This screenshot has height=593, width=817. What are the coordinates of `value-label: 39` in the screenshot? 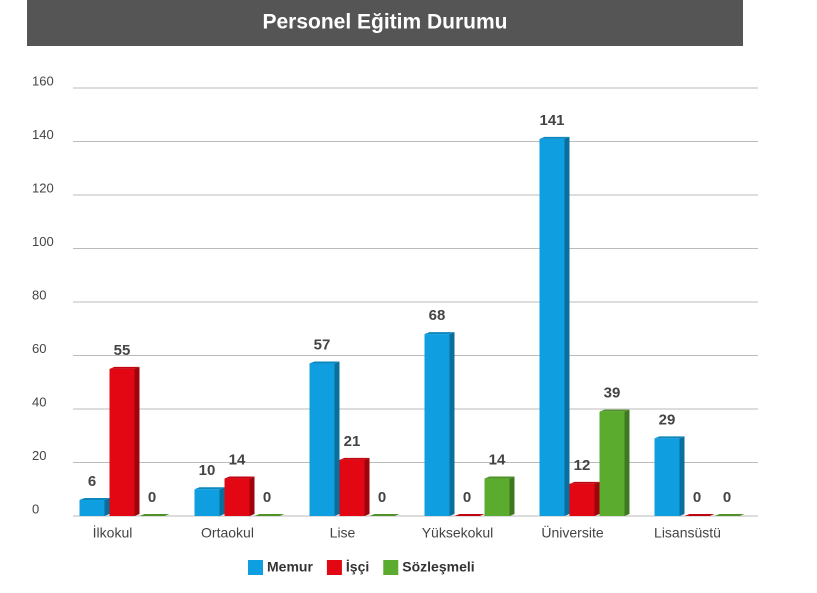 It's located at (612, 393).